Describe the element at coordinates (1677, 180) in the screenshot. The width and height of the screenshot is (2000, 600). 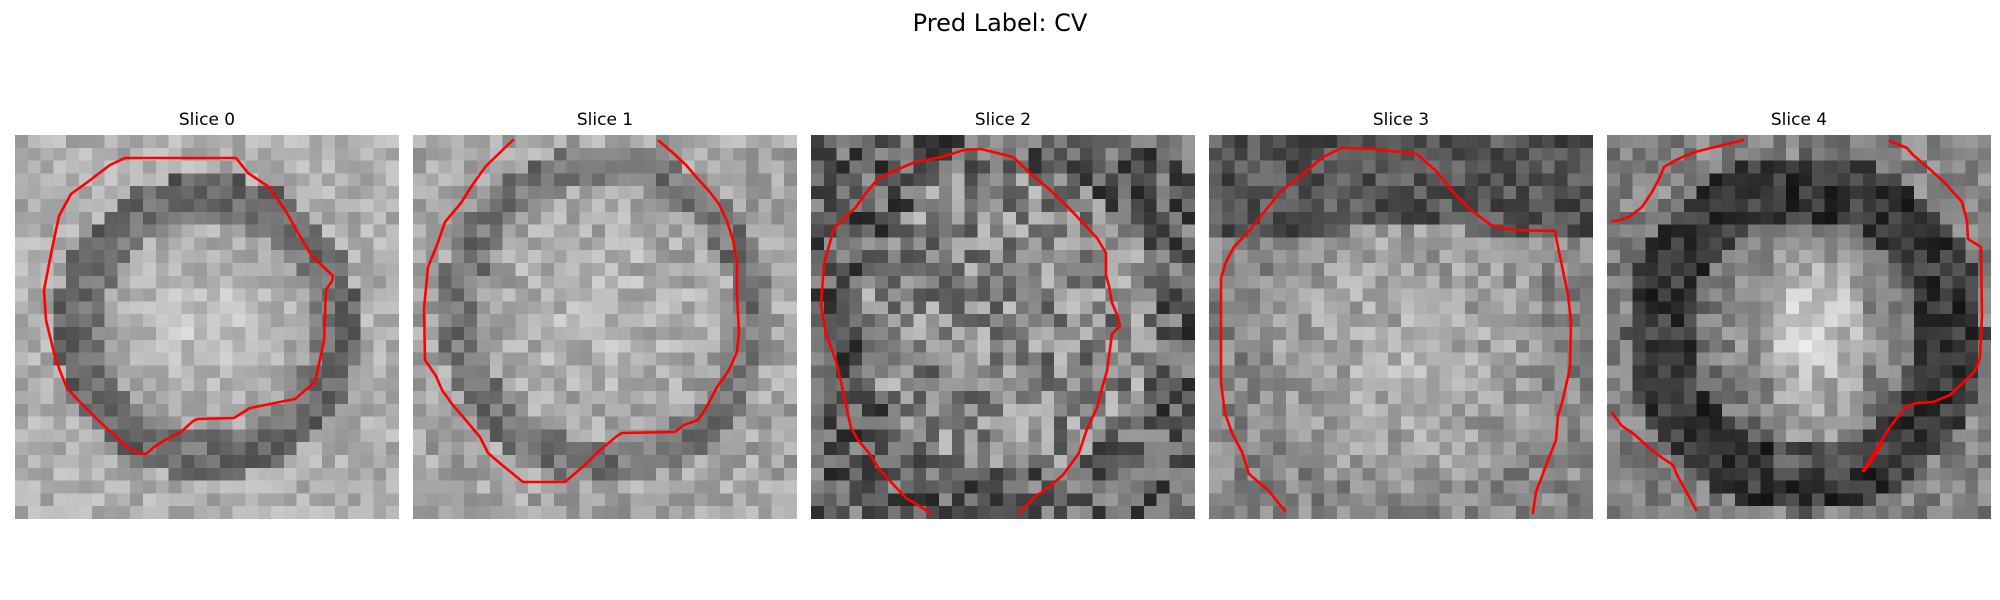
I see `segmentation-contour-top-left` at that location.